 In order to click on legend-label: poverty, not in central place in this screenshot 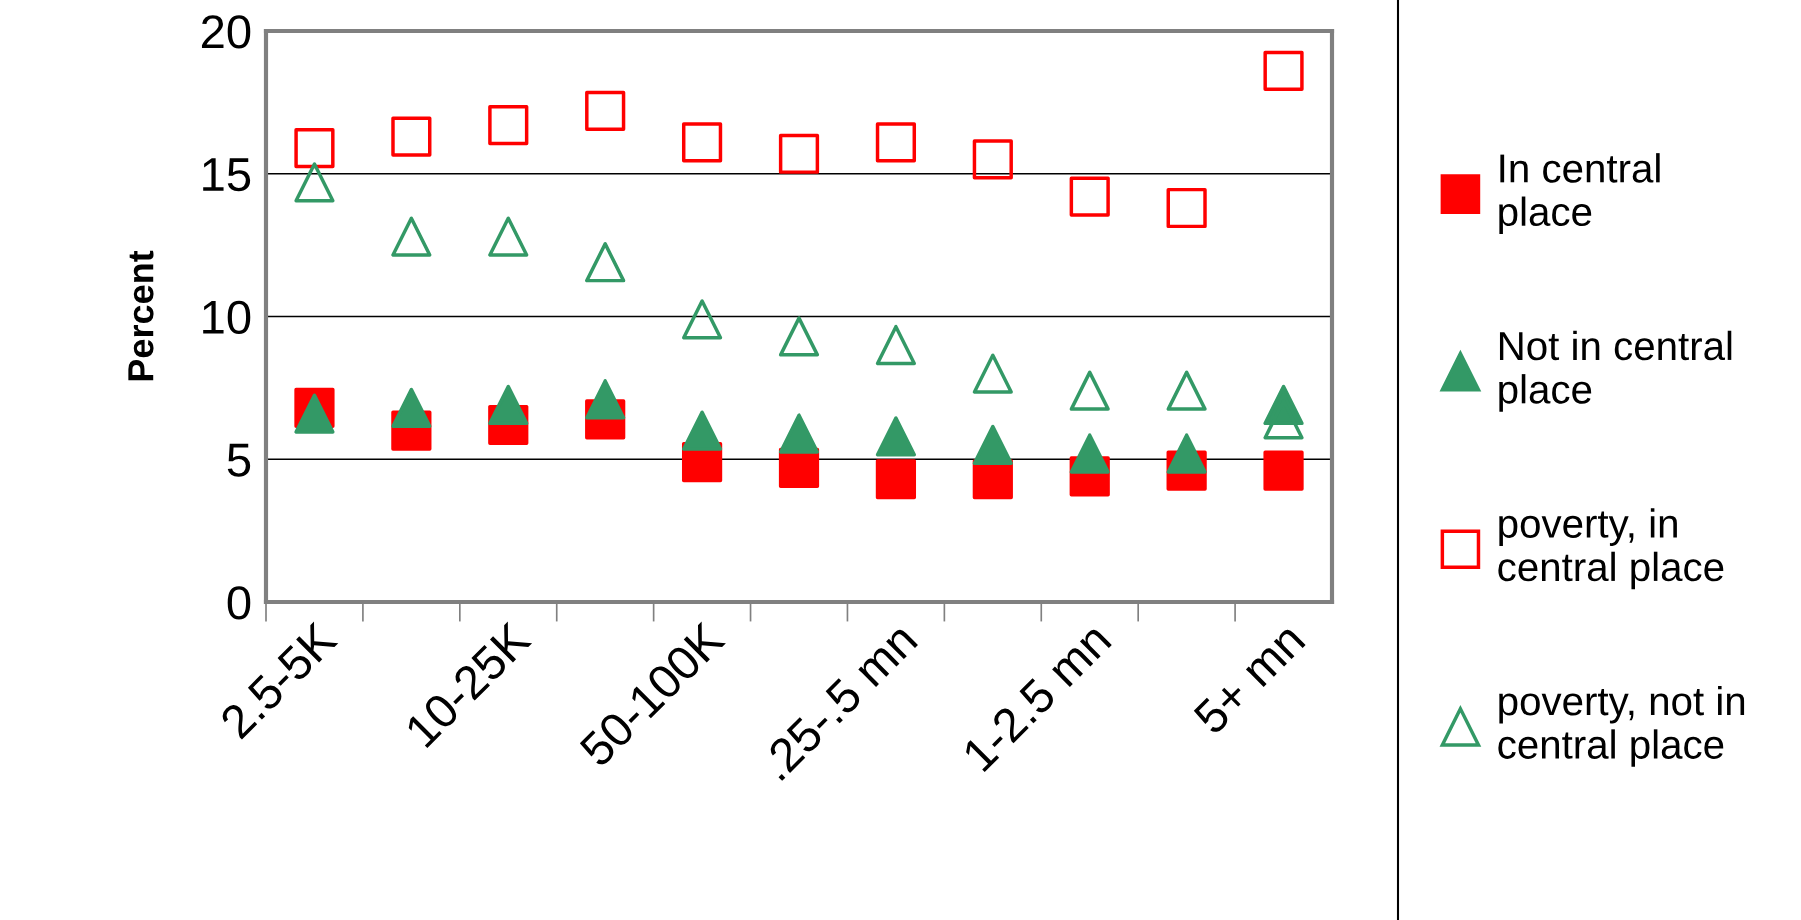, I will do `click(1621, 726)`.